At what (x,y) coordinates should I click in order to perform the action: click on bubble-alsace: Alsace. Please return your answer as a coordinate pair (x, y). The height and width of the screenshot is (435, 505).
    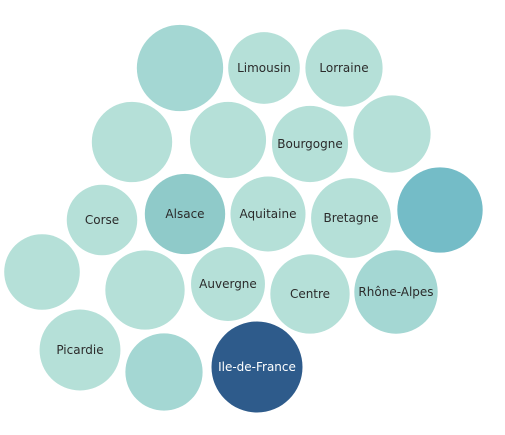
    Looking at the image, I should click on (185, 214).